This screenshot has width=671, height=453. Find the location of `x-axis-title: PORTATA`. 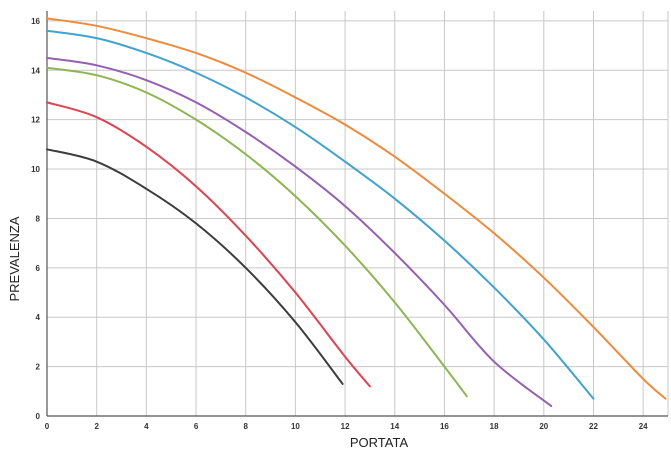

x-axis-title: PORTATA is located at coordinates (379, 442).